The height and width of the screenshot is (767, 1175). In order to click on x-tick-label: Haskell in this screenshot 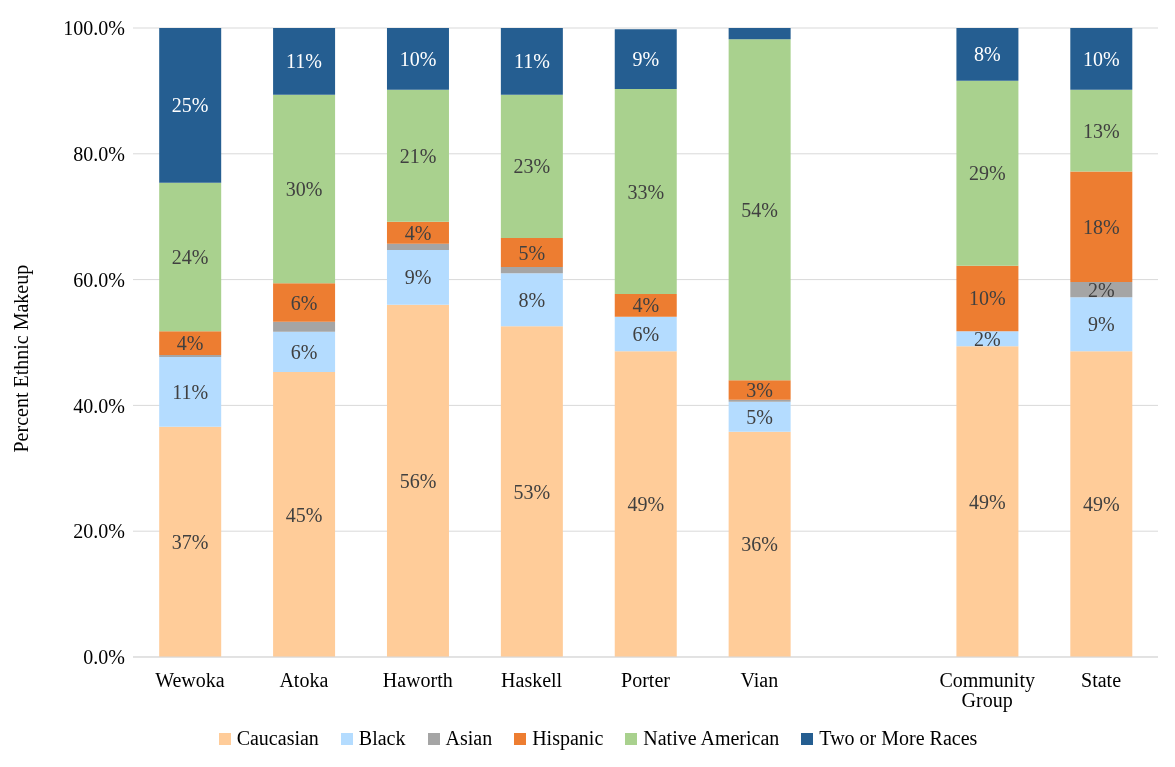, I will do `click(532, 680)`.